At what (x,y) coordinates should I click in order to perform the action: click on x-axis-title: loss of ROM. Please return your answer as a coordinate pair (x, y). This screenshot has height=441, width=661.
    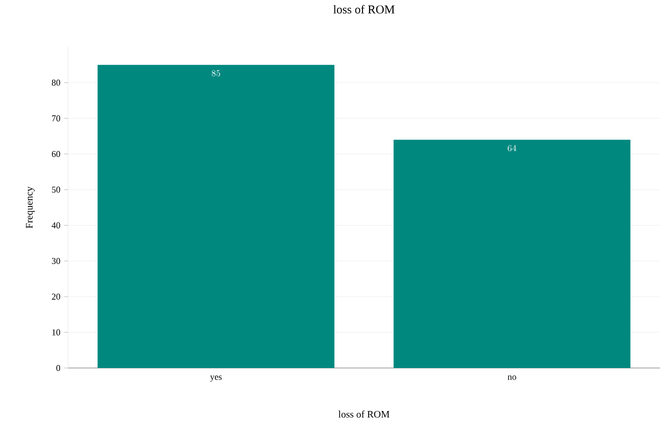
    Looking at the image, I should click on (364, 414).